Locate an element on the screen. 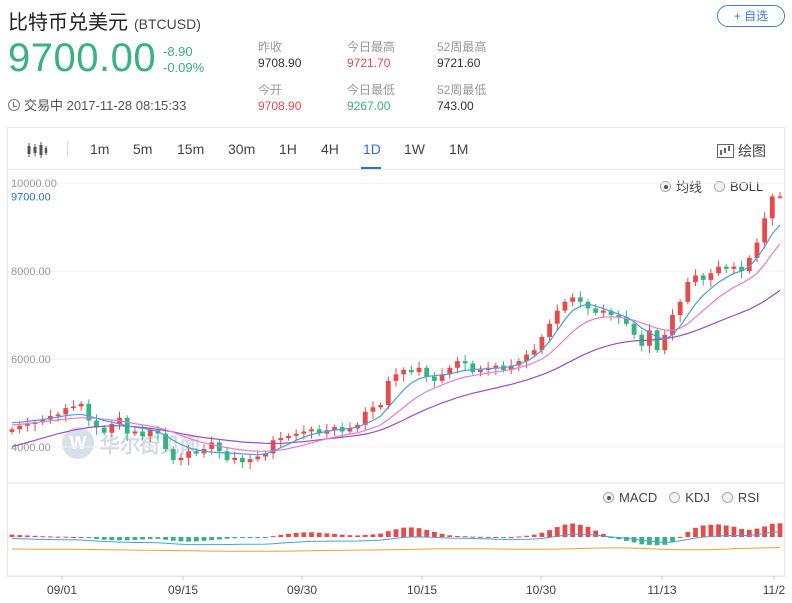 The width and height of the screenshot is (792, 603). macd-dif-line is located at coordinates (396, 538).